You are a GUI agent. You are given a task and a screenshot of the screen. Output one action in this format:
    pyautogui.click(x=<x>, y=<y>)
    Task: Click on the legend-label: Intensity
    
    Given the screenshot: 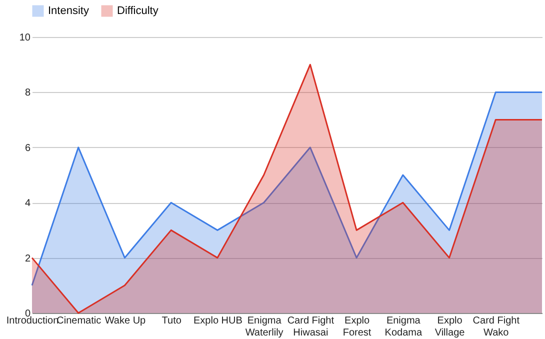 What is the action you would take?
    pyautogui.click(x=69, y=11)
    